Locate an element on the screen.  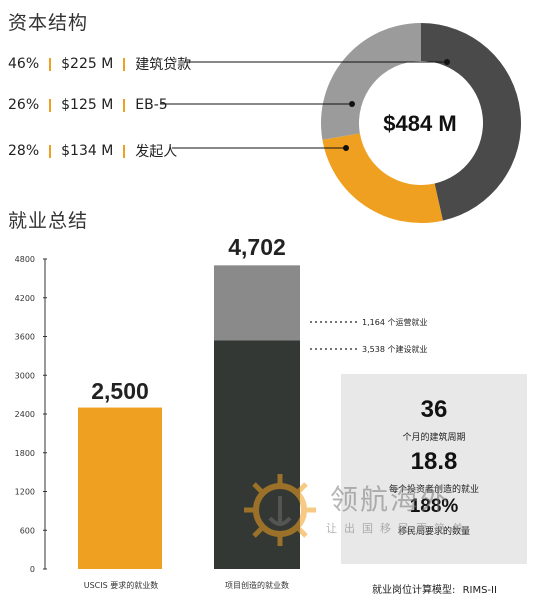
y-tick-label: 0 is located at coordinates (32, 569).